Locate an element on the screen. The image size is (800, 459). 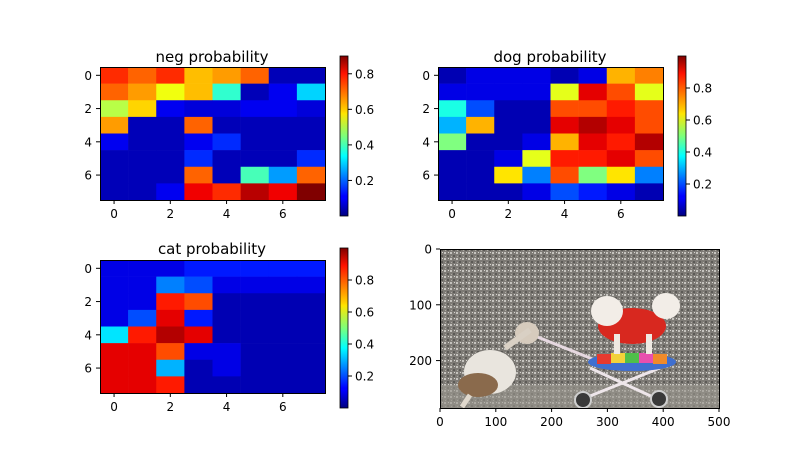
heatmap-cell-r6-c0 is located at coordinates (114, 175).